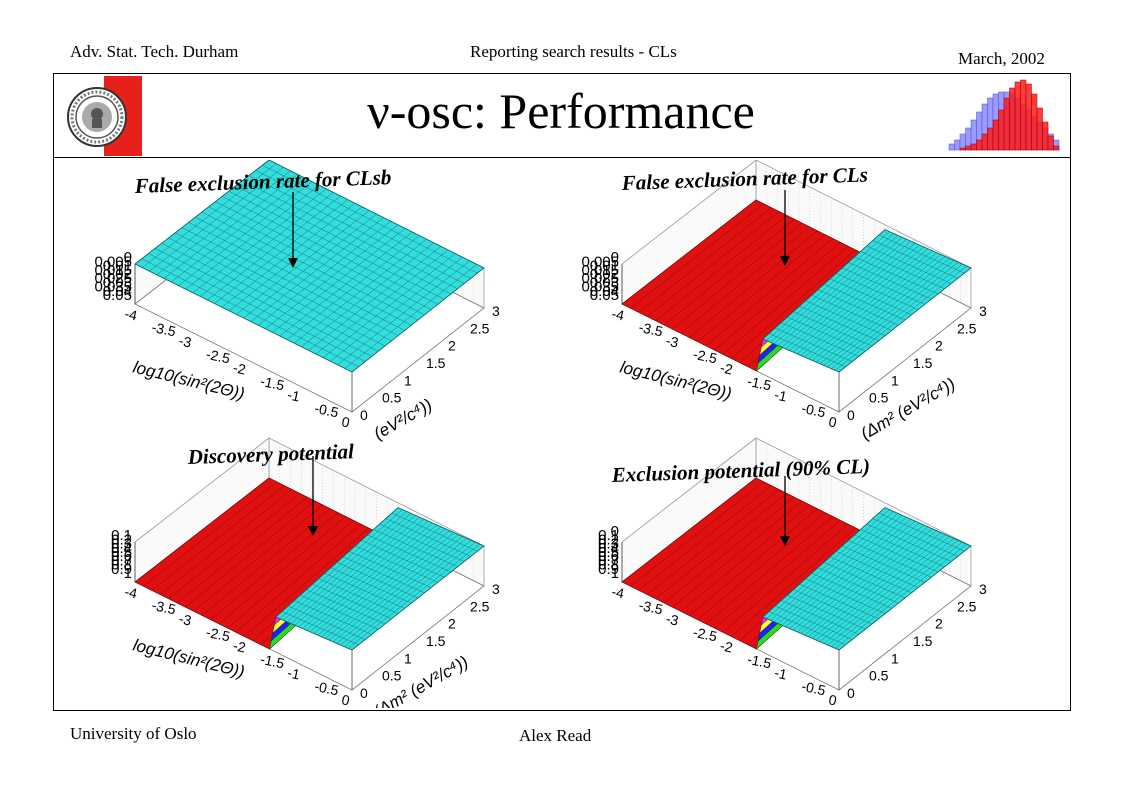  What do you see at coordinates (408, 380) in the screenshot?
I see `y-tick-label: 1` at bounding box center [408, 380].